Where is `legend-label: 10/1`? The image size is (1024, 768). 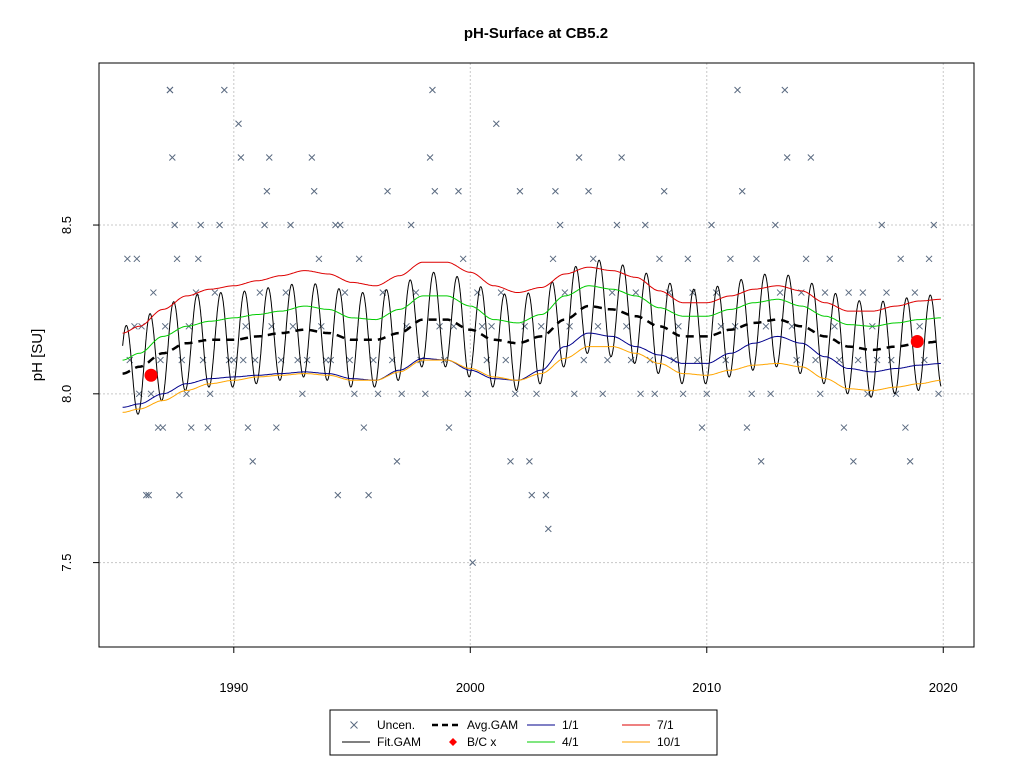
legend-label: 10/1 is located at coordinates (669, 742).